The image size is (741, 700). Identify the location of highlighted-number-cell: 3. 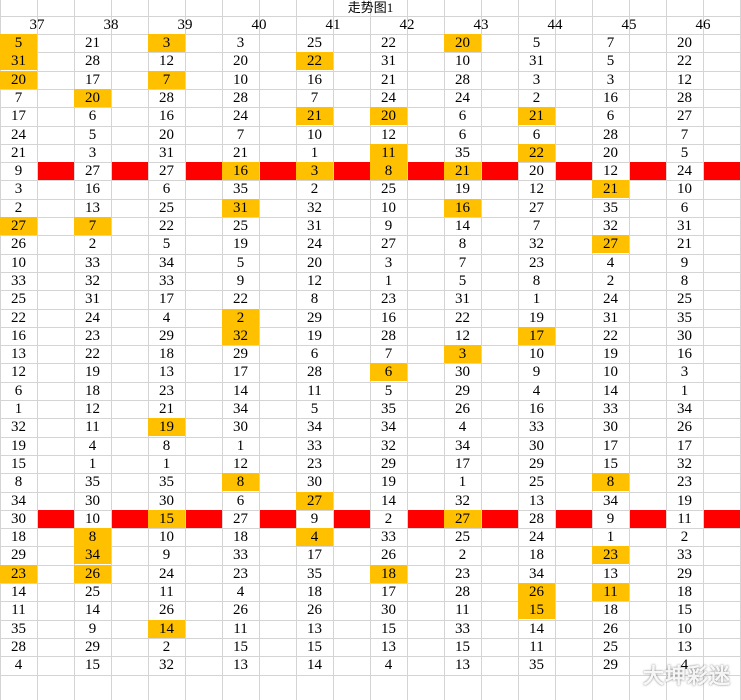
(462, 354).